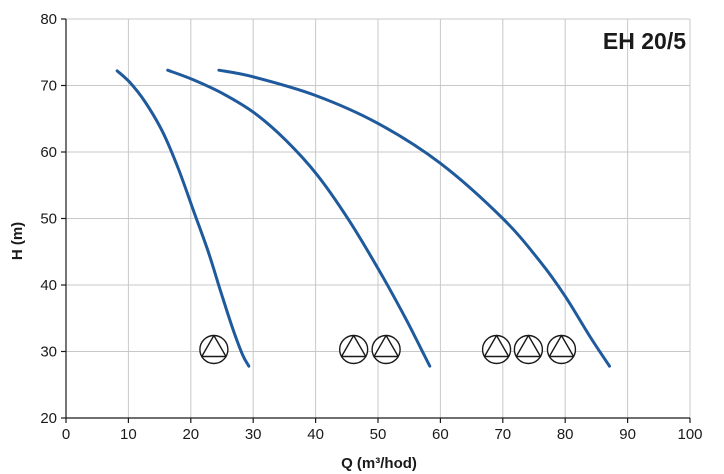 The image size is (724, 474). What do you see at coordinates (644, 41) in the screenshot?
I see `chart-title: EH 20/5` at bounding box center [644, 41].